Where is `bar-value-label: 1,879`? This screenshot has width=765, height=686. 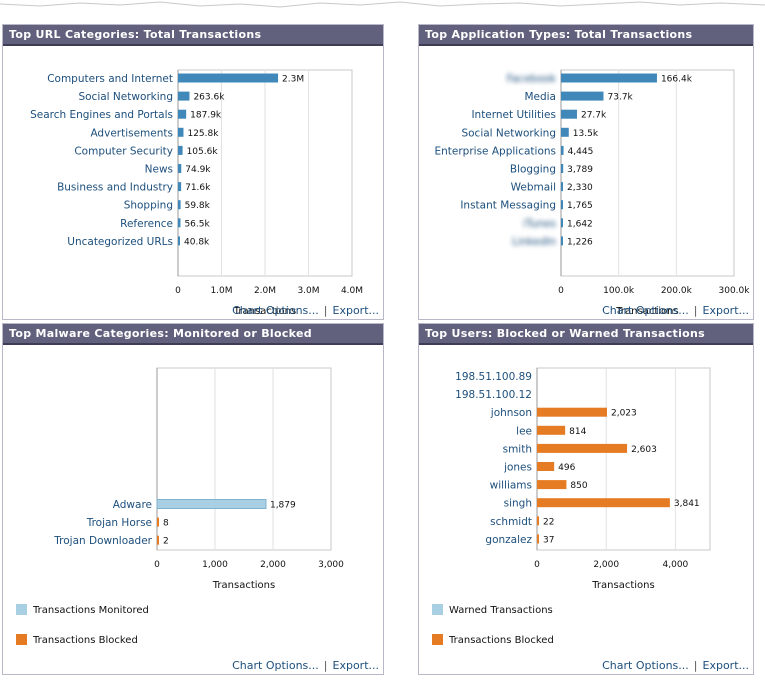
bar-value-label: 1,879 is located at coordinates (283, 506).